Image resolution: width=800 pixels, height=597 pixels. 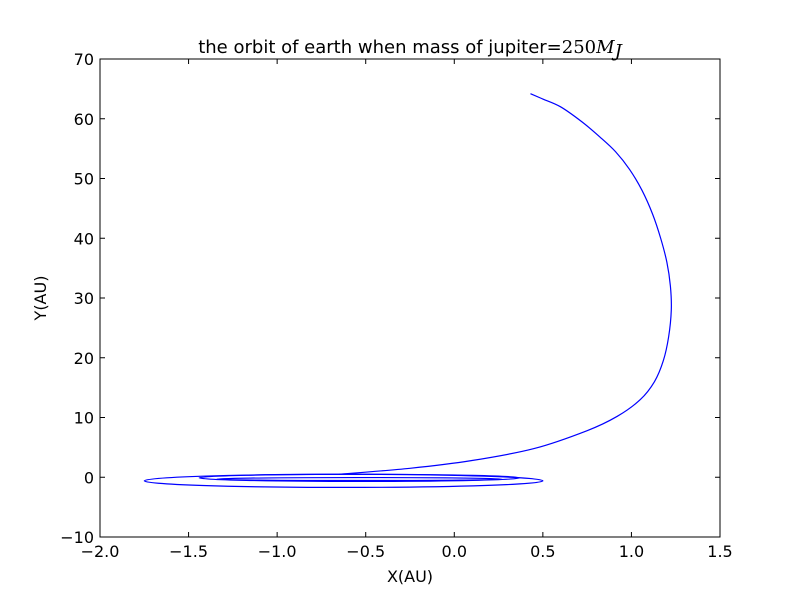 I want to click on y-tick-label: 40, so click(x=84, y=238).